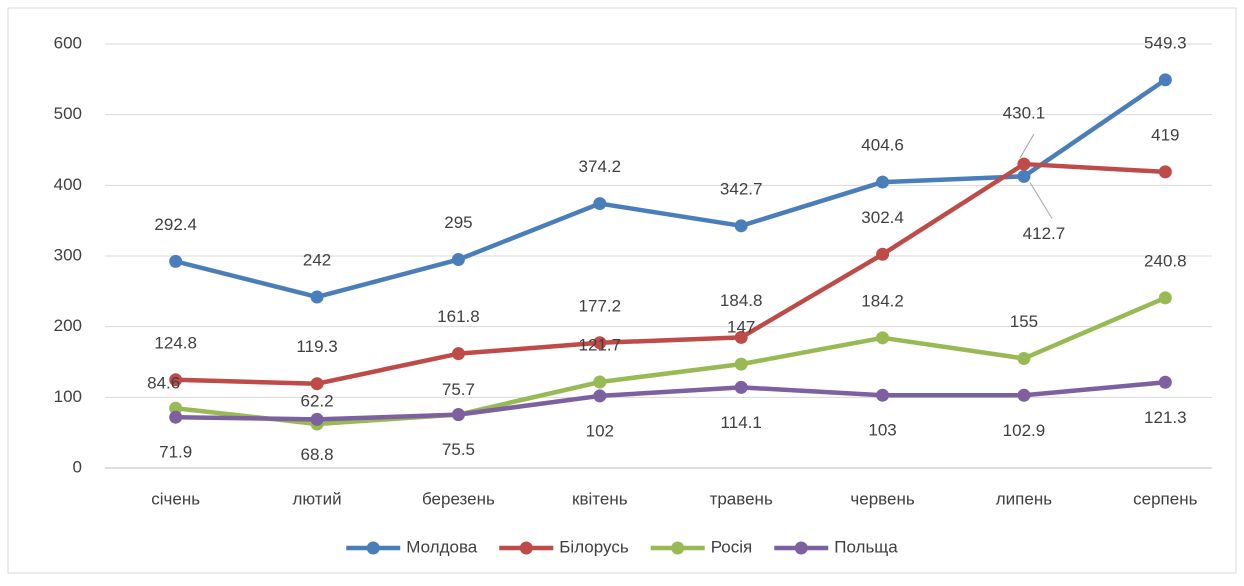 The width and height of the screenshot is (1244, 586). I want to click on data-label: 71.9, so click(175, 452).